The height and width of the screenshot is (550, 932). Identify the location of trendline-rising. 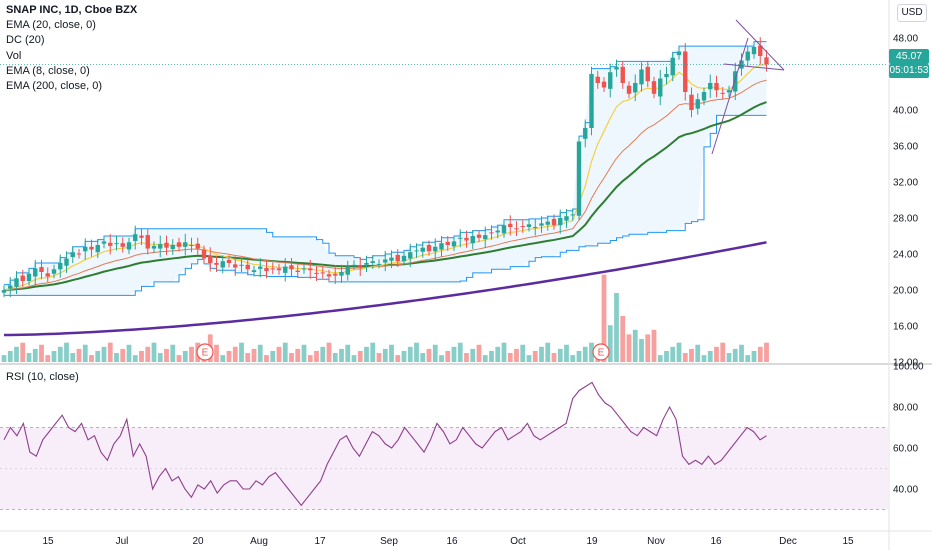
(730, 96).